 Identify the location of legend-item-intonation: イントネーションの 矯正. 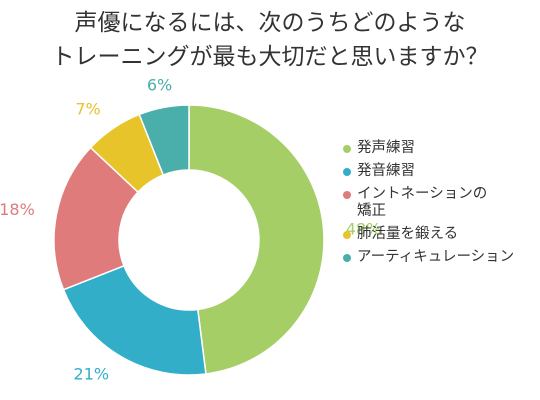
(440, 203).